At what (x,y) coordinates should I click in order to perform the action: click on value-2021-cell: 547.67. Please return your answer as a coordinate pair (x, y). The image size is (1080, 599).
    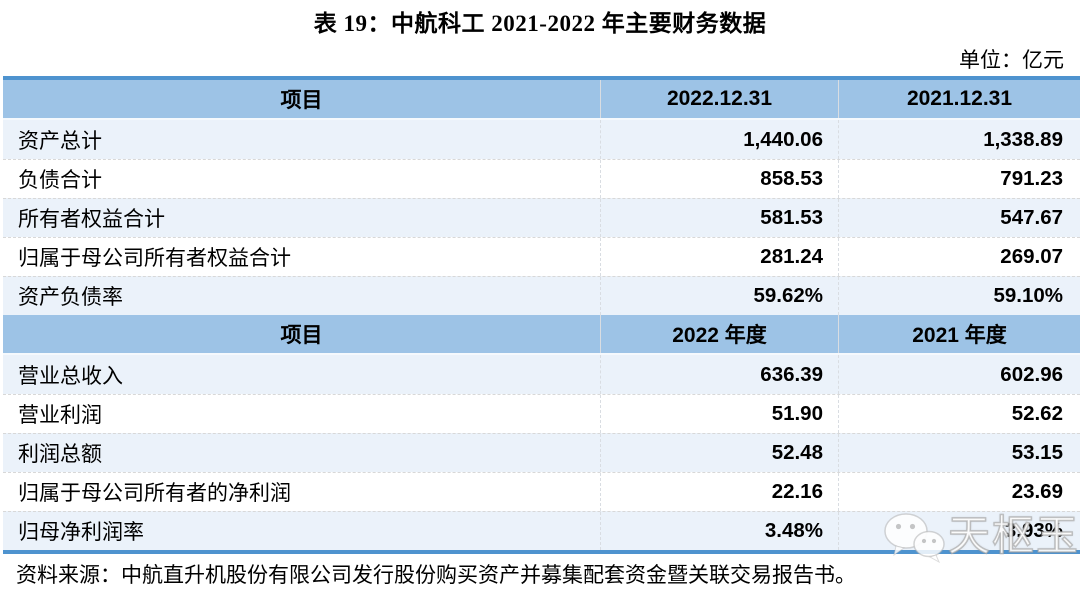
    Looking at the image, I should click on (959, 218).